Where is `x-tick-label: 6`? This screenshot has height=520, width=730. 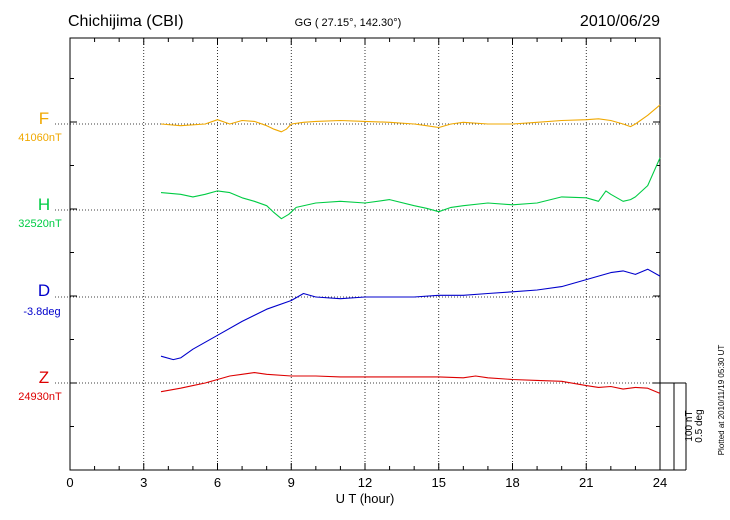 x-tick-label: 6 is located at coordinates (217, 482).